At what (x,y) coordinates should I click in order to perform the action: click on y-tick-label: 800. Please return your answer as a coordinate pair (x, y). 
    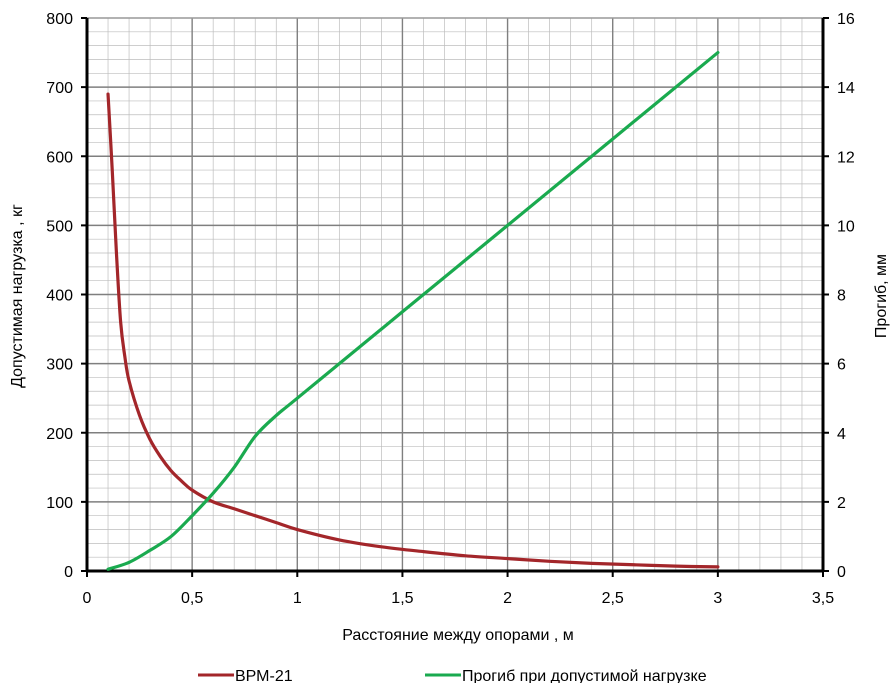
    Looking at the image, I should click on (59, 19).